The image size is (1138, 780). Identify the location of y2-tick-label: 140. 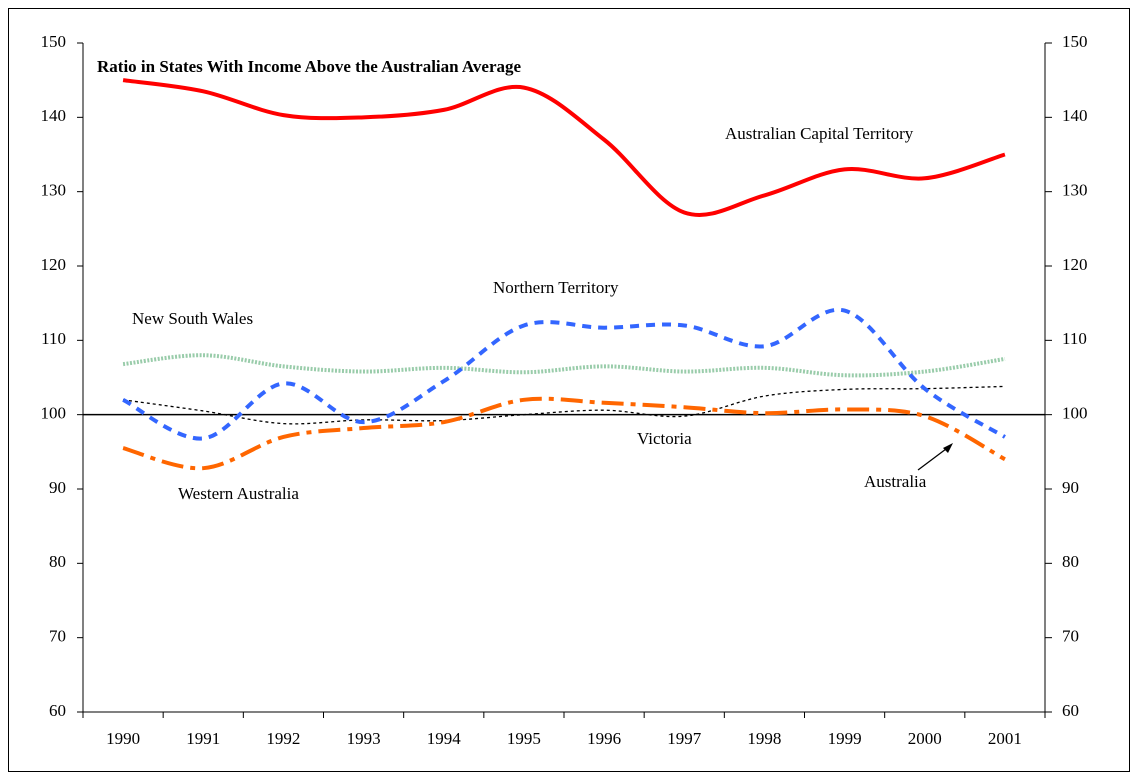
(1075, 115).